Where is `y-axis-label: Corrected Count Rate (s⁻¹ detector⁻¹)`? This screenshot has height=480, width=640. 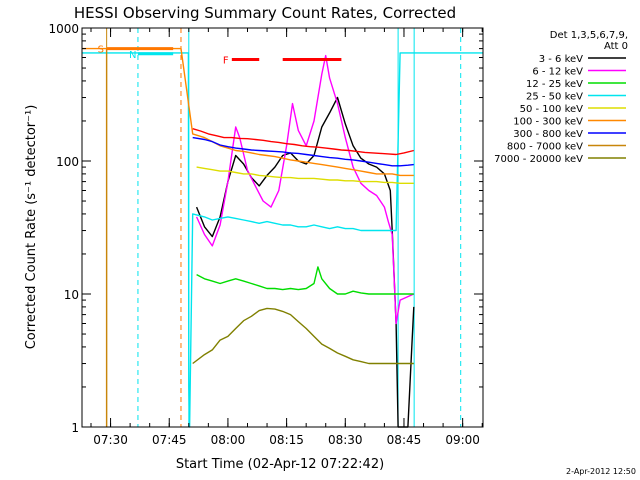
y-axis-label: Corrected Count Rate (s⁻¹ detector⁻¹) is located at coordinates (31, 227).